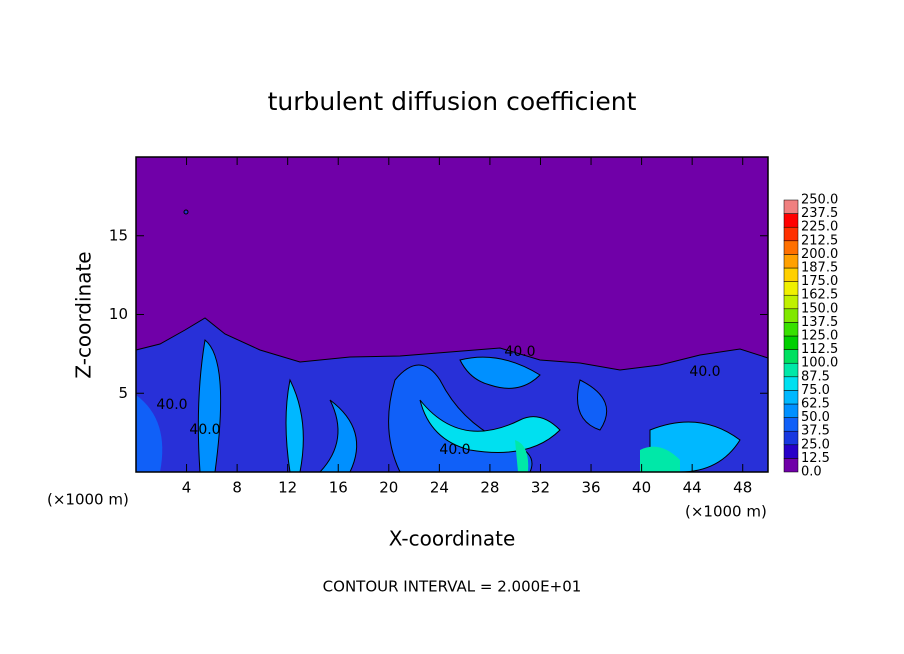 Image resolution: width=904 pixels, height=654 pixels. What do you see at coordinates (815, 390) in the screenshot?
I see `colorbar-label: 75.0` at bounding box center [815, 390].